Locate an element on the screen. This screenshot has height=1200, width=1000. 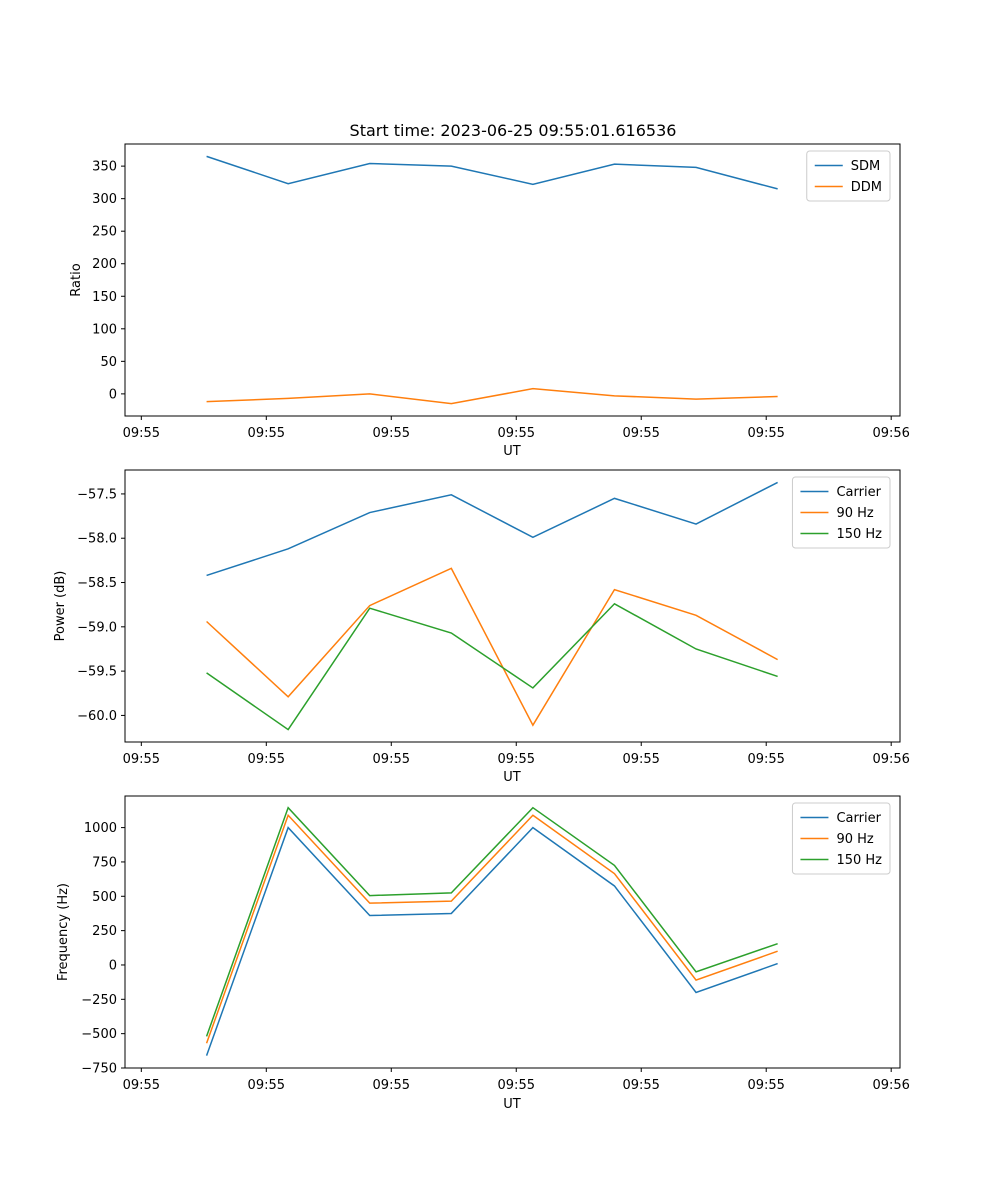
chart-3-legend-box is located at coordinates (841, 838).